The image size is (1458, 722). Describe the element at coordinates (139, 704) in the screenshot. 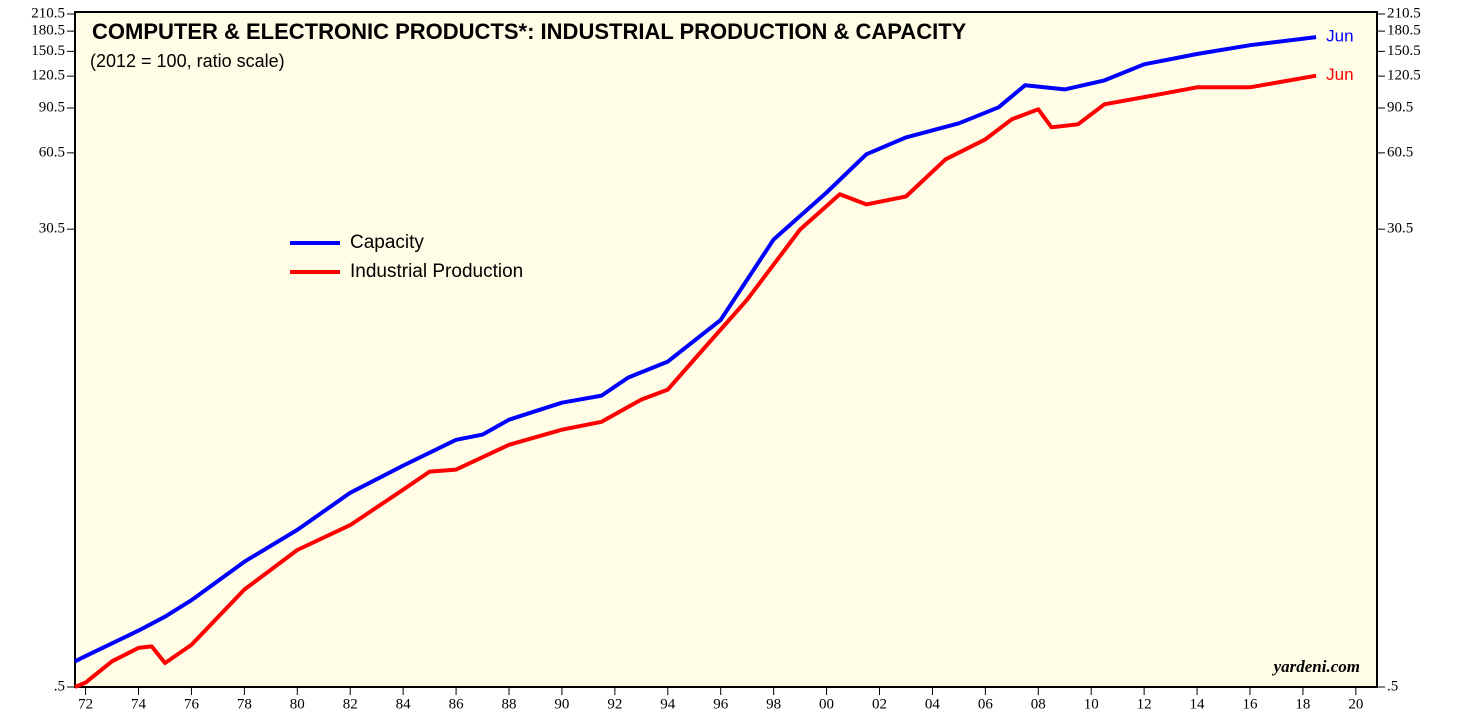

I see `x-tick-label: 74` at that location.